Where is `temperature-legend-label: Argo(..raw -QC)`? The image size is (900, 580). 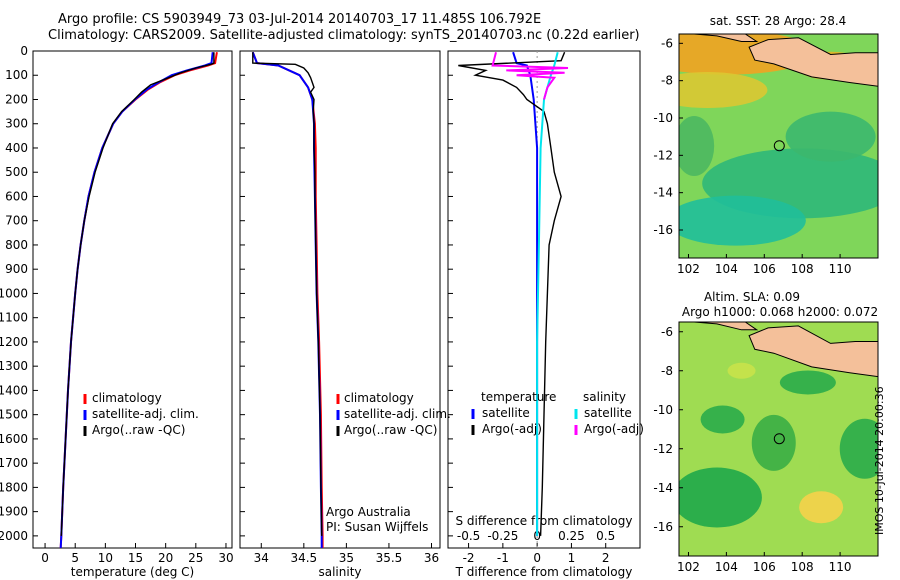
temperature-legend-label: Argo(..raw -QC) is located at coordinates (138, 430).